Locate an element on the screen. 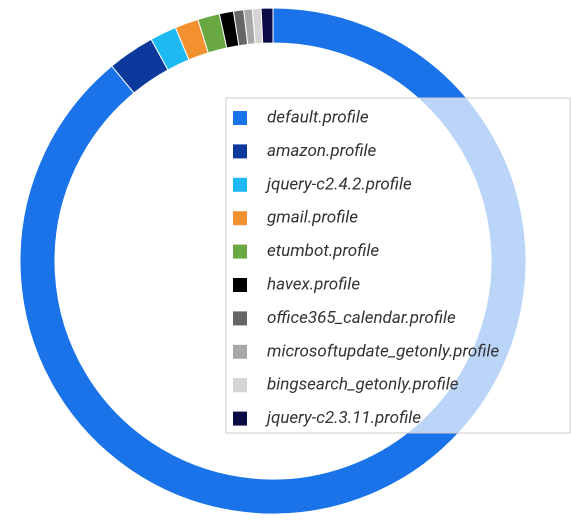  legend-label: havex.profile is located at coordinates (313, 284).